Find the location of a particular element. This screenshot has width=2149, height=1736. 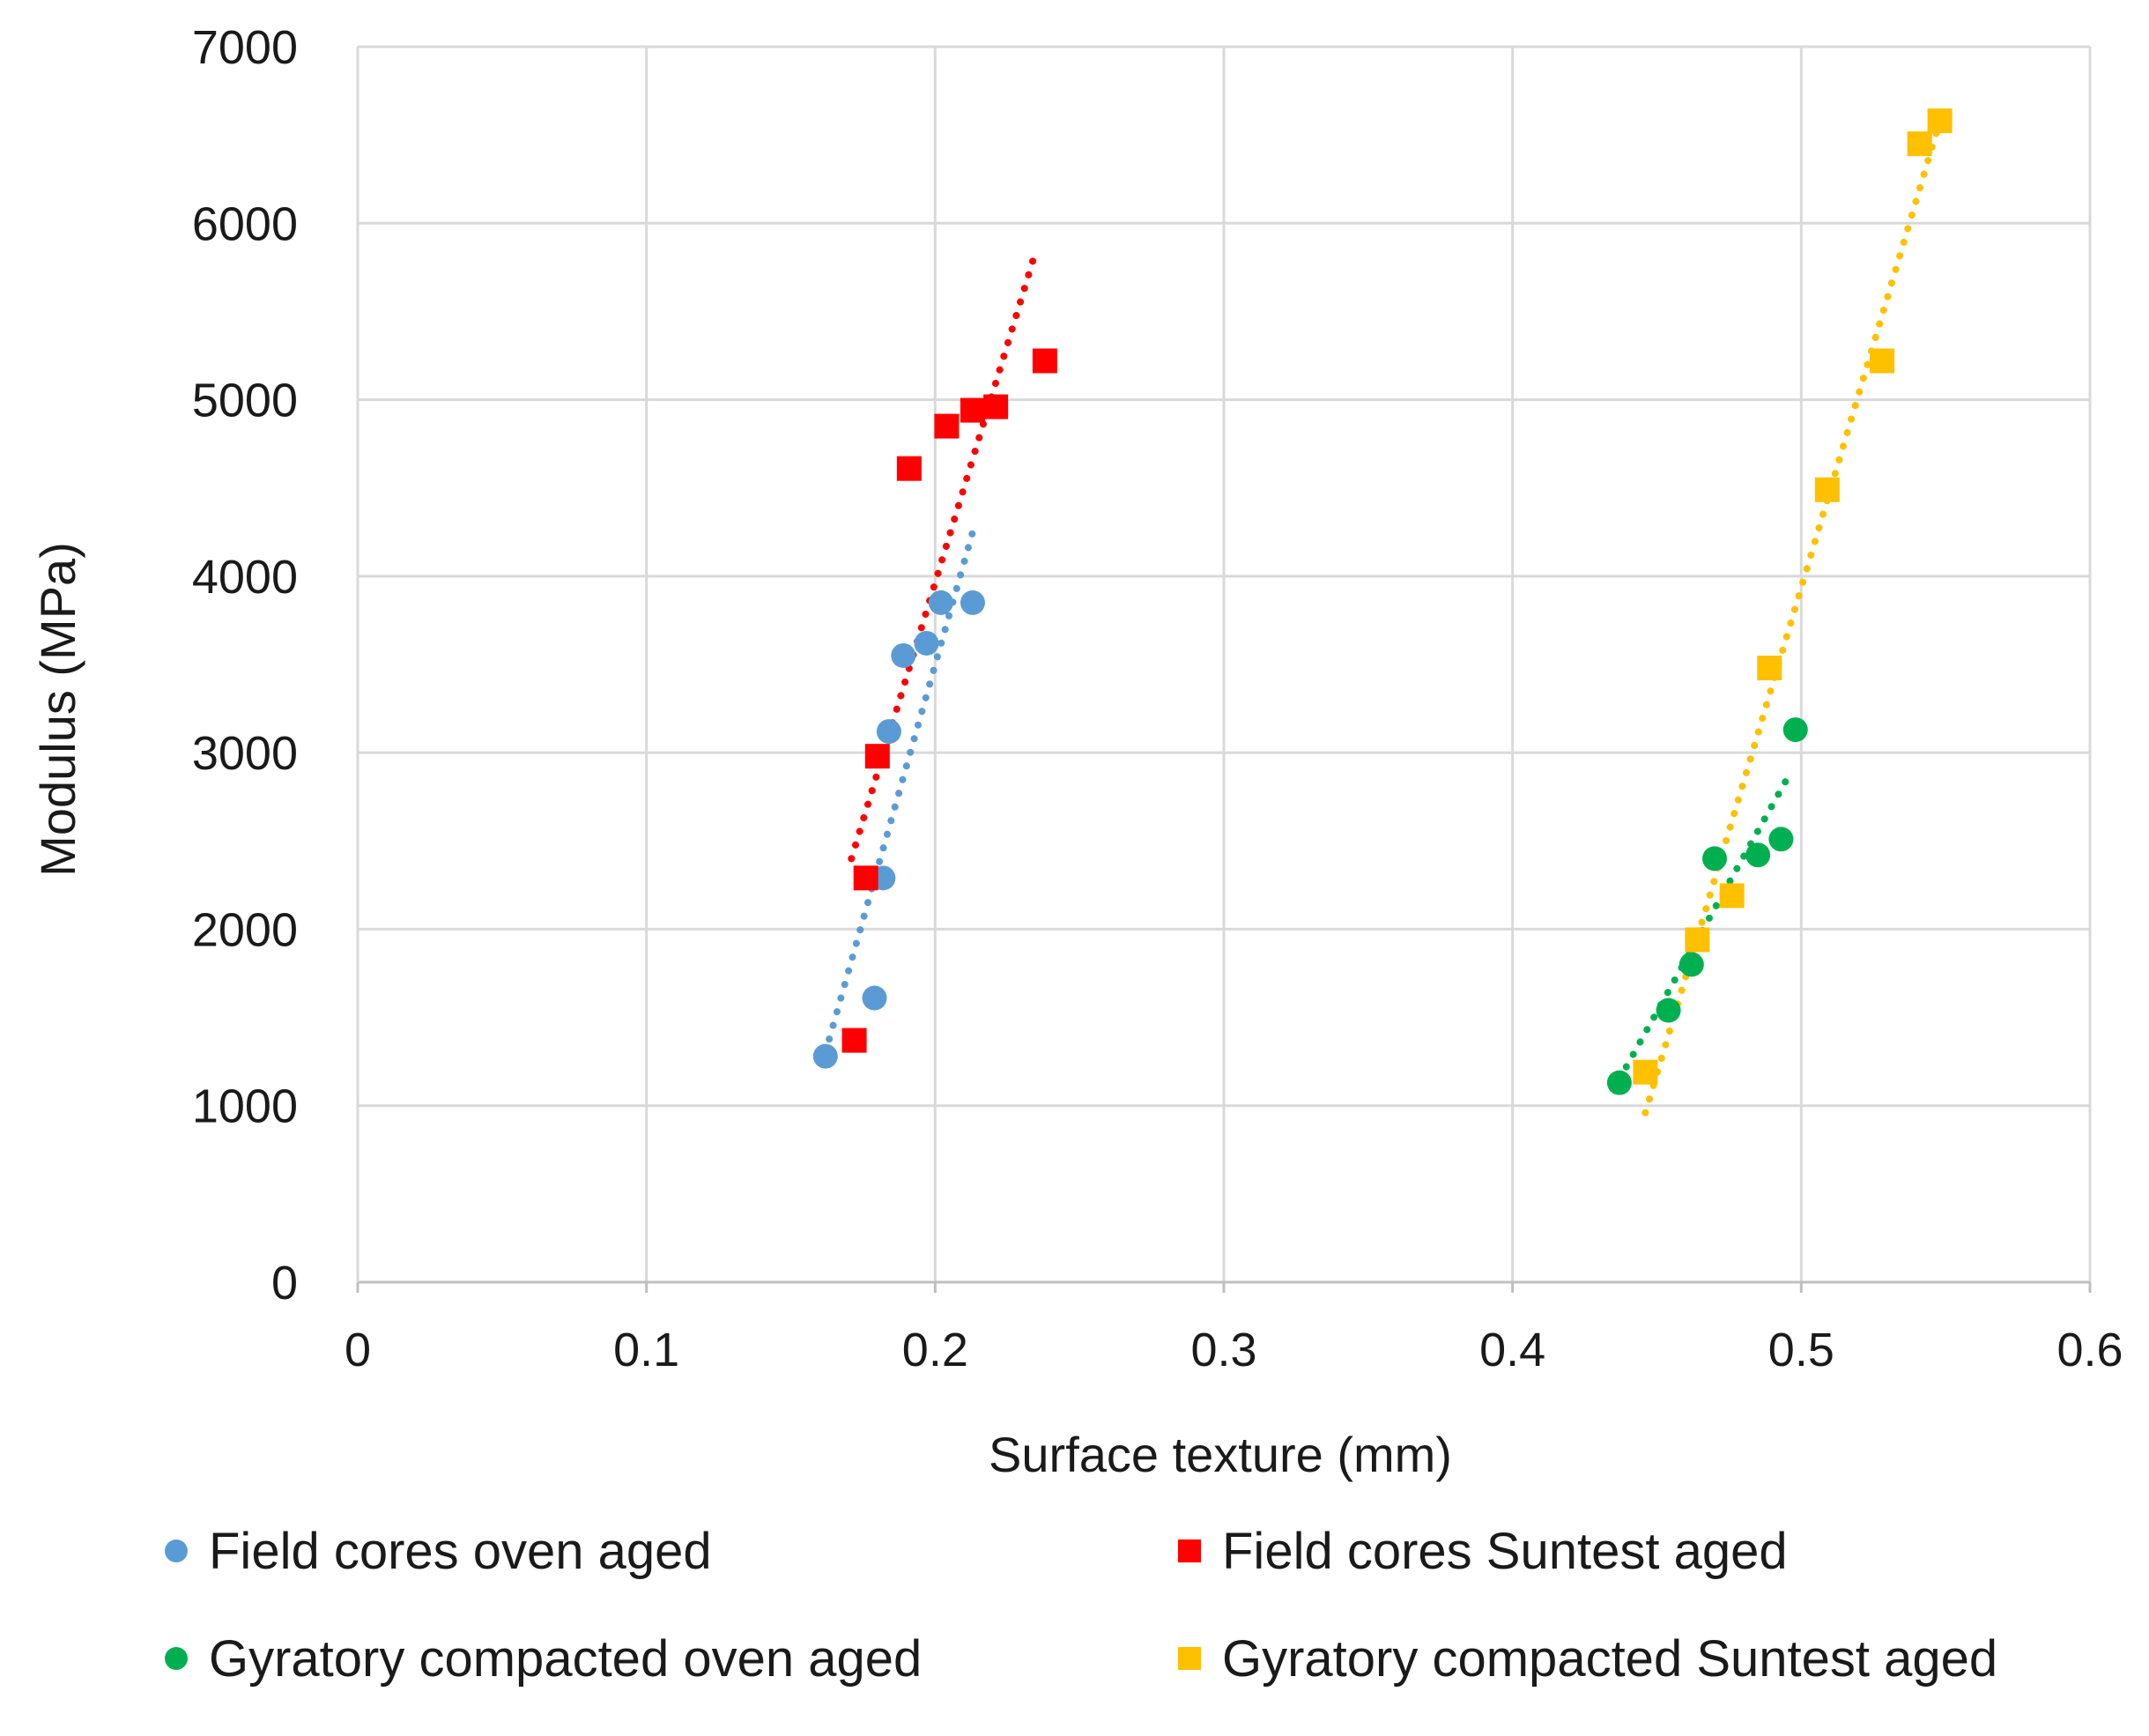

y-tick-label: 0 is located at coordinates (284, 1283).